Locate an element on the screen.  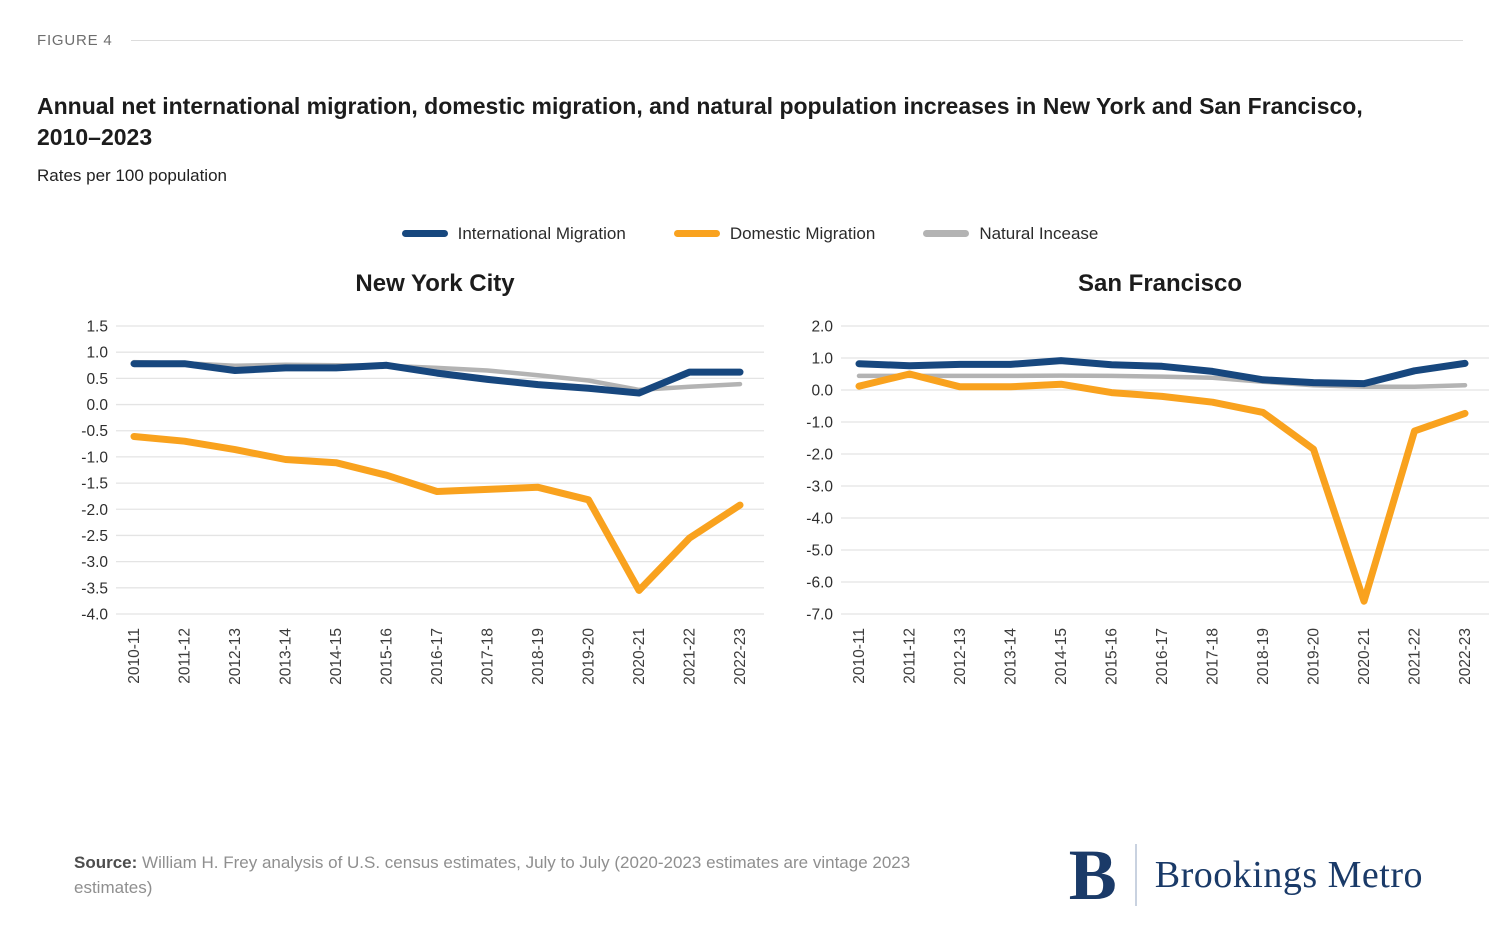
brookings-b-mark: B is located at coordinates (1092, 875).